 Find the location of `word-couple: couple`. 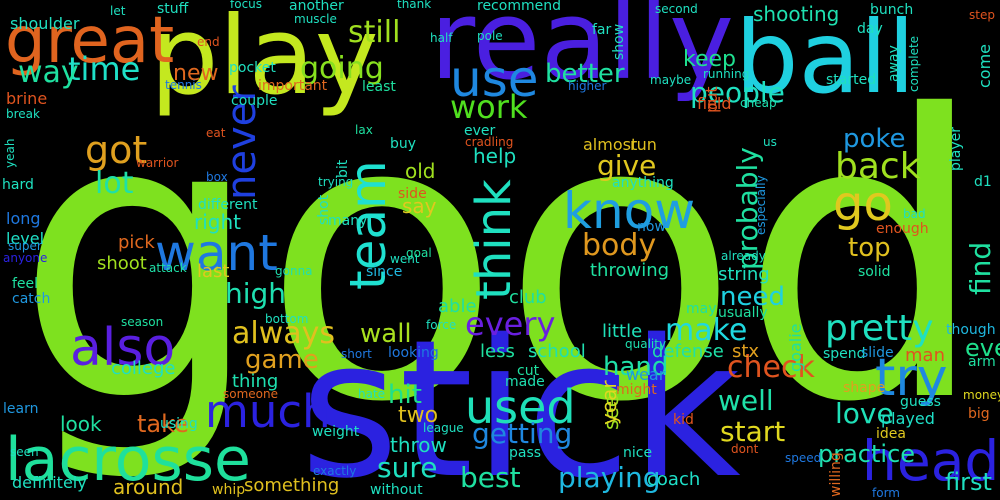

word-couple: couple is located at coordinates (254, 101).